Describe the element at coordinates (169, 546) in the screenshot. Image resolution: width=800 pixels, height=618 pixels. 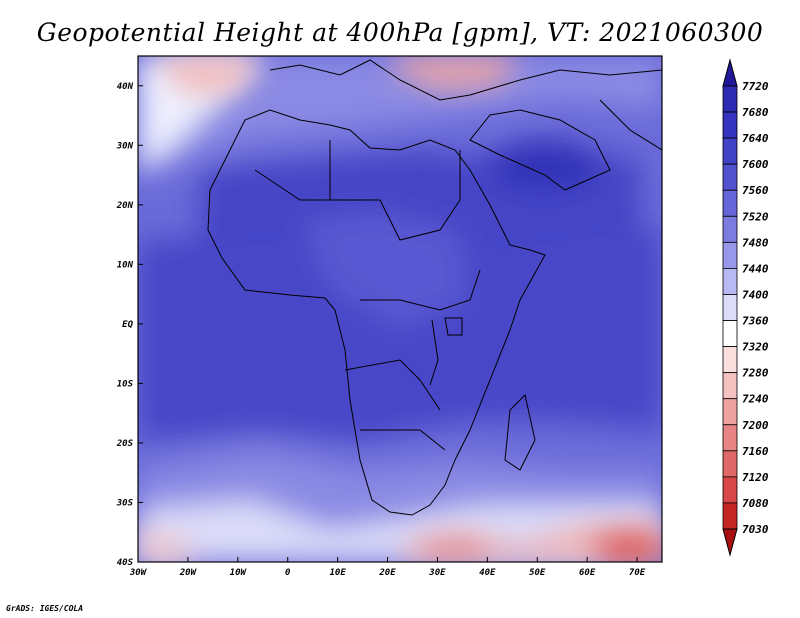
I see `trough-south-atlantic` at that location.